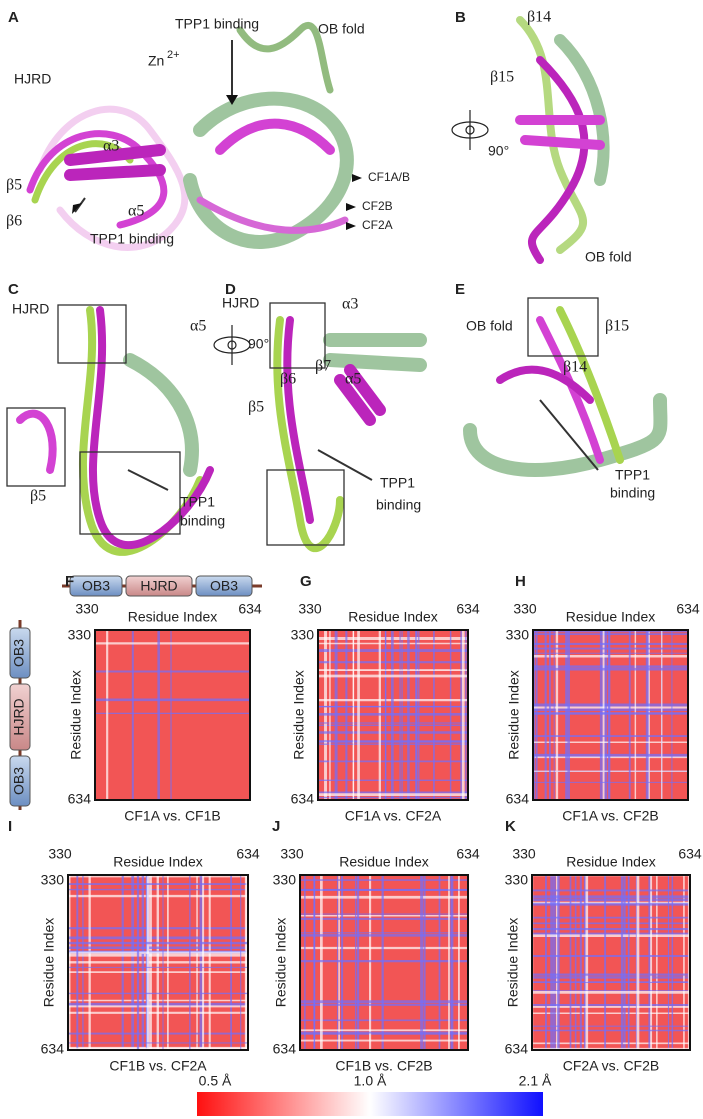 The width and height of the screenshot is (703, 1119). I want to click on colorbar, so click(370, 1104).